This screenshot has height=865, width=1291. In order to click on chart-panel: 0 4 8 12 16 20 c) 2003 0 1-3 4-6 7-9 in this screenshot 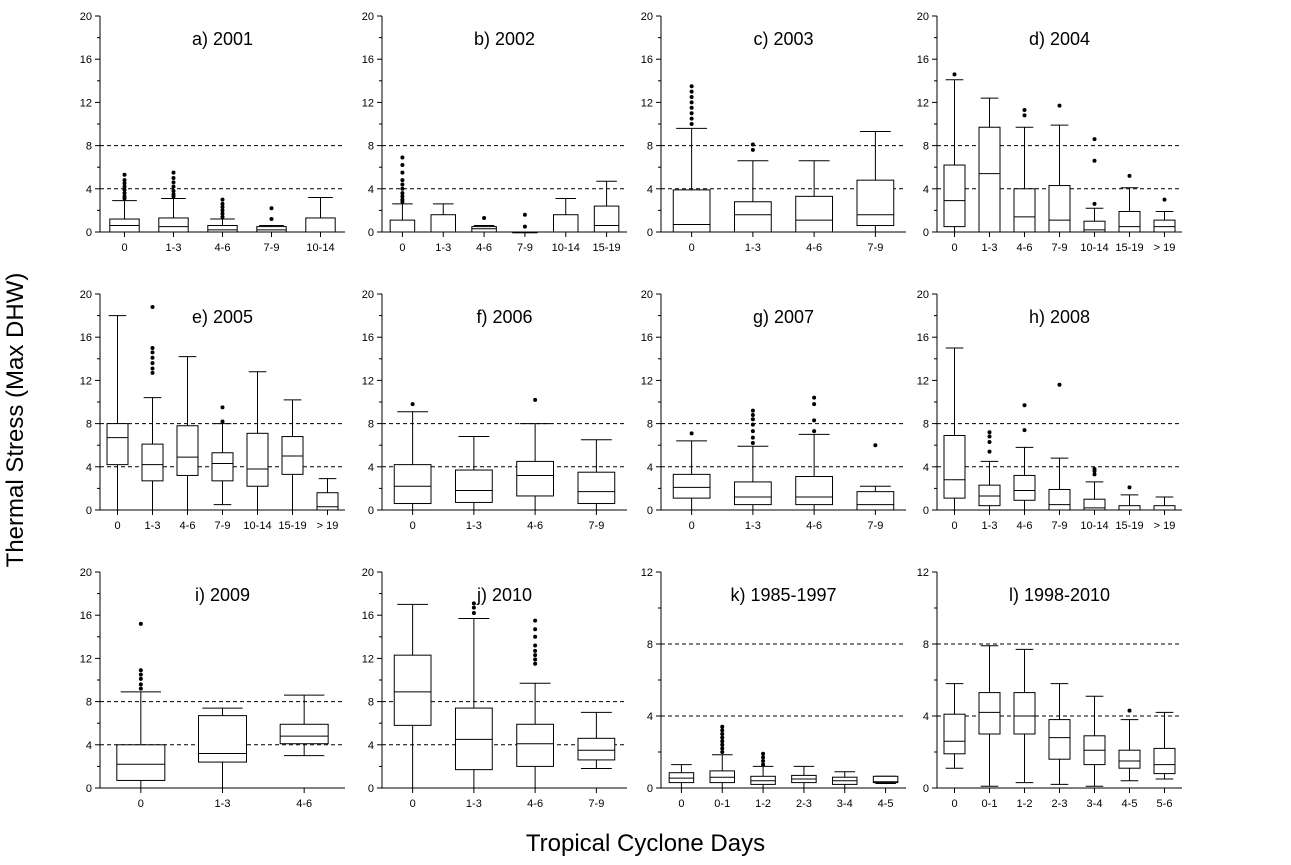, I will do `click(773, 132)`.